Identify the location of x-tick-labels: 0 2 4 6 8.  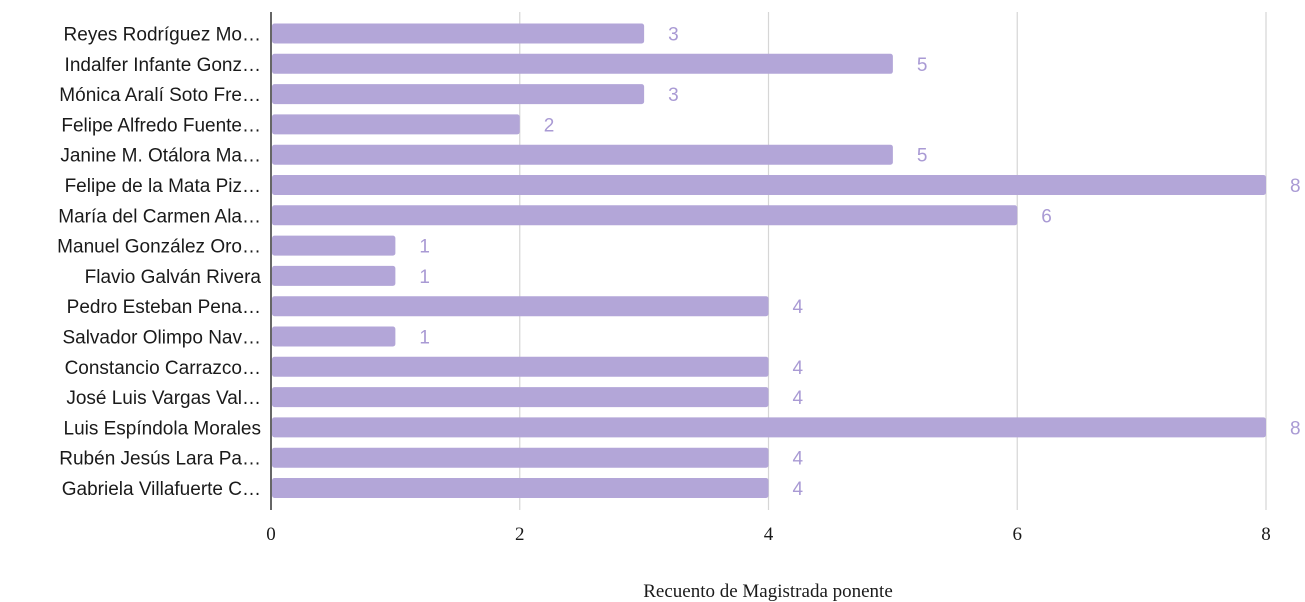
(768, 534).